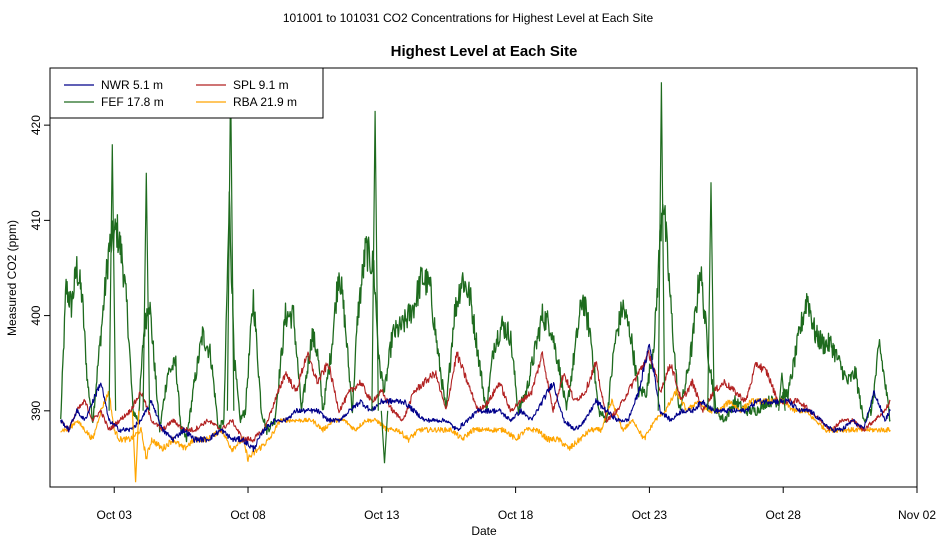 The image size is (936, 540). What do you see at coordinates (261, 85) in the screenshot?
I see `legend-label-spl: SPL 9.1 m` at bounding box center [261, 85].